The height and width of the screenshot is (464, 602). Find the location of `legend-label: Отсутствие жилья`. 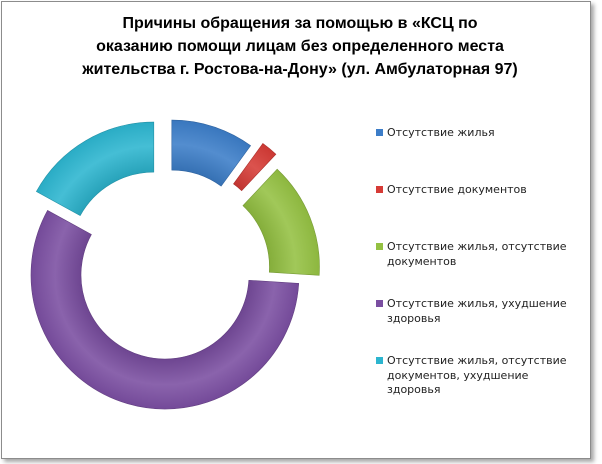

legend-label: Отсутствие жилья is located at coordinates (482, 133).